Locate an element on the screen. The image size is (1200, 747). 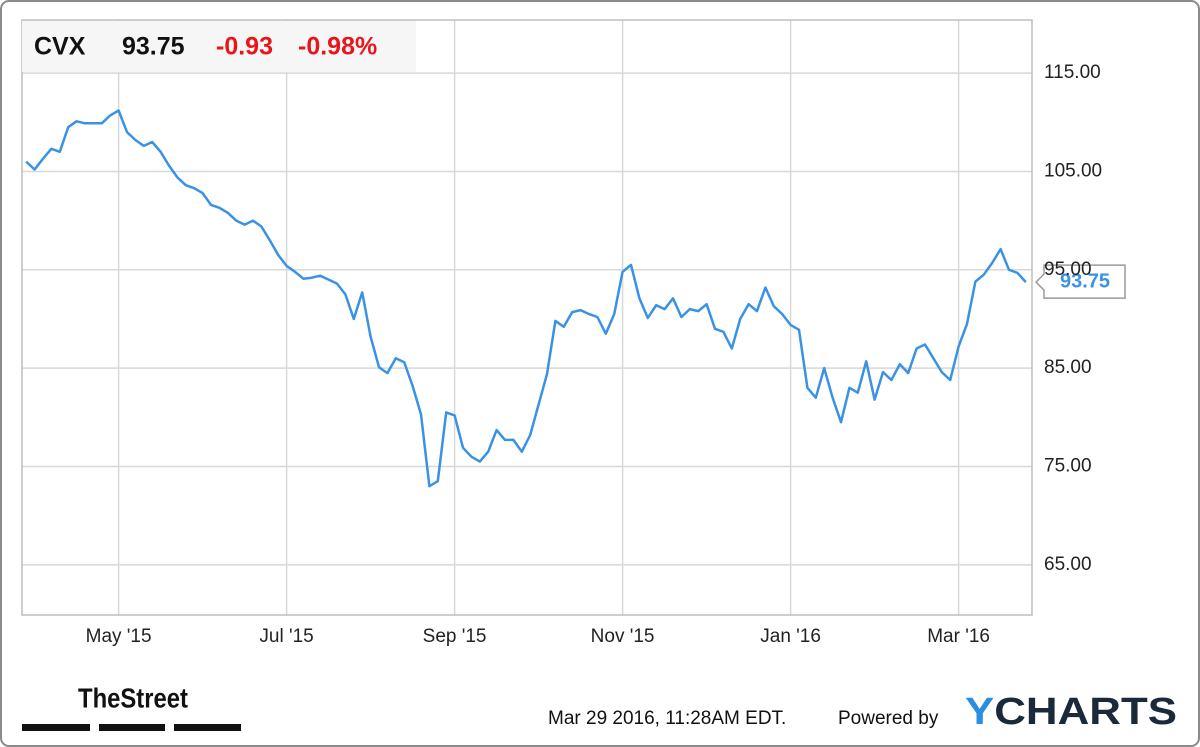
price: 93.75 is located at coordinates (153, 47).